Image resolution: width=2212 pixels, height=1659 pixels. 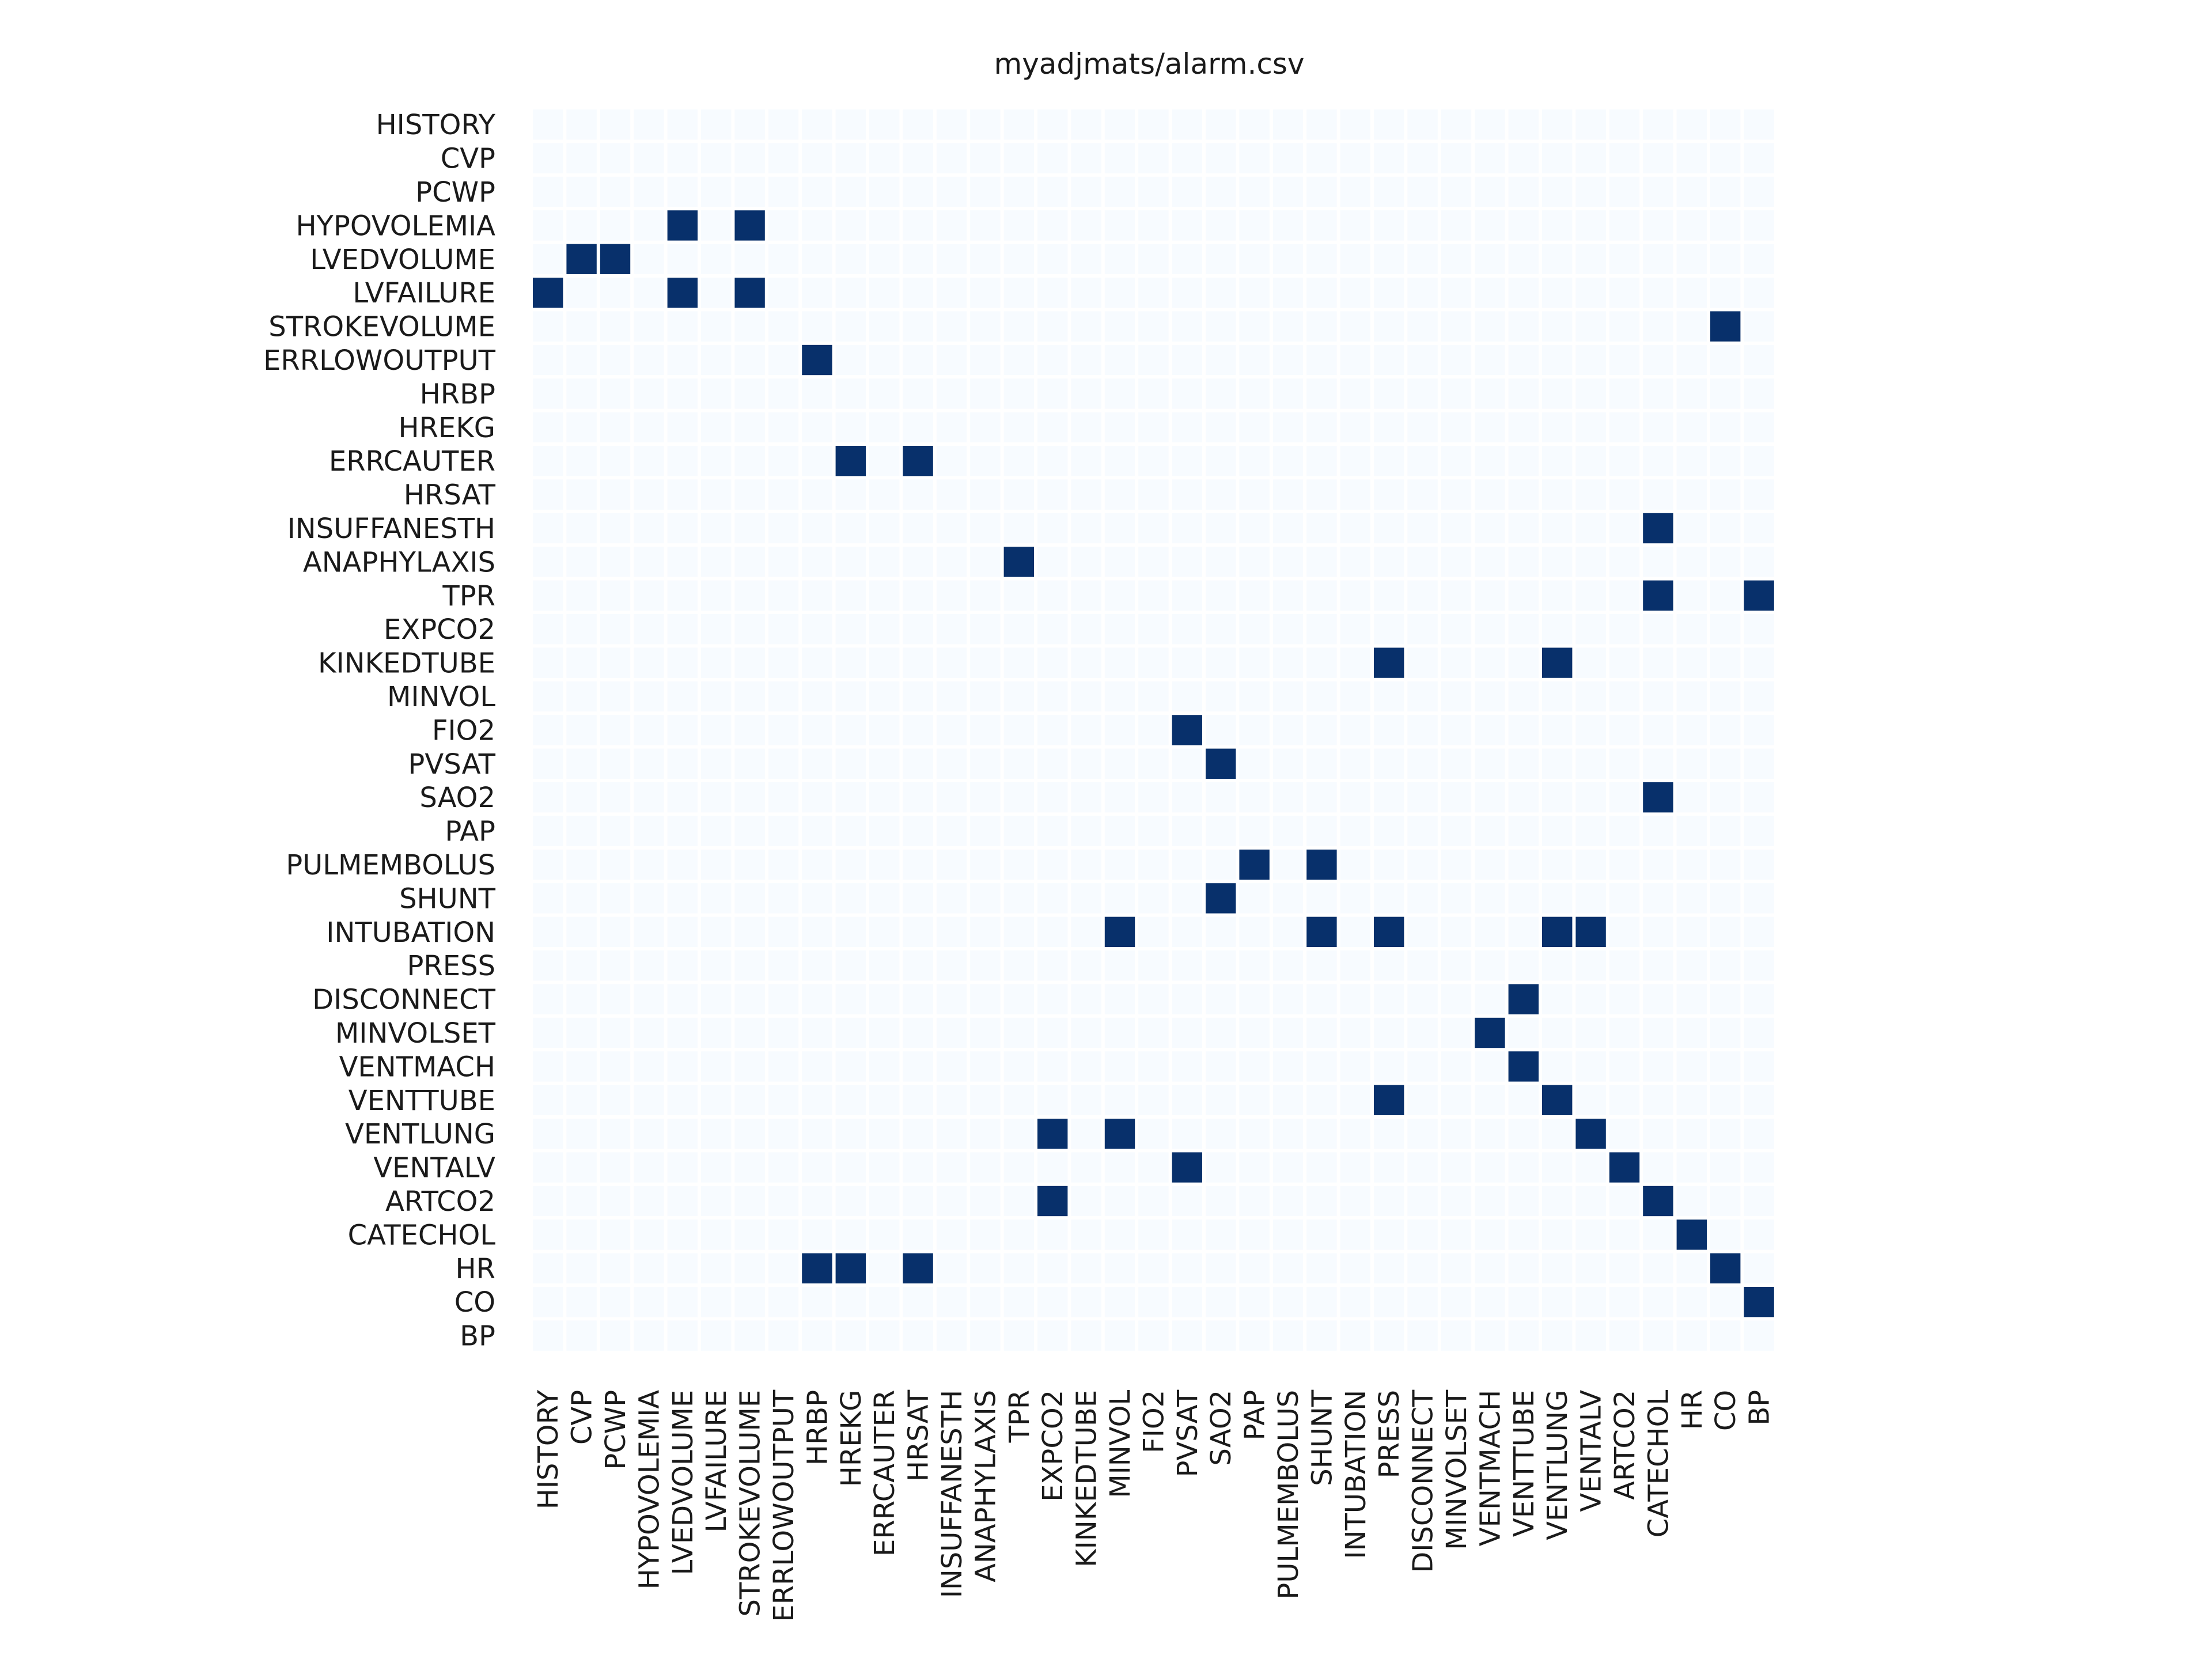 I want to click on column-label: BP, so click(x=1760, y=1408).